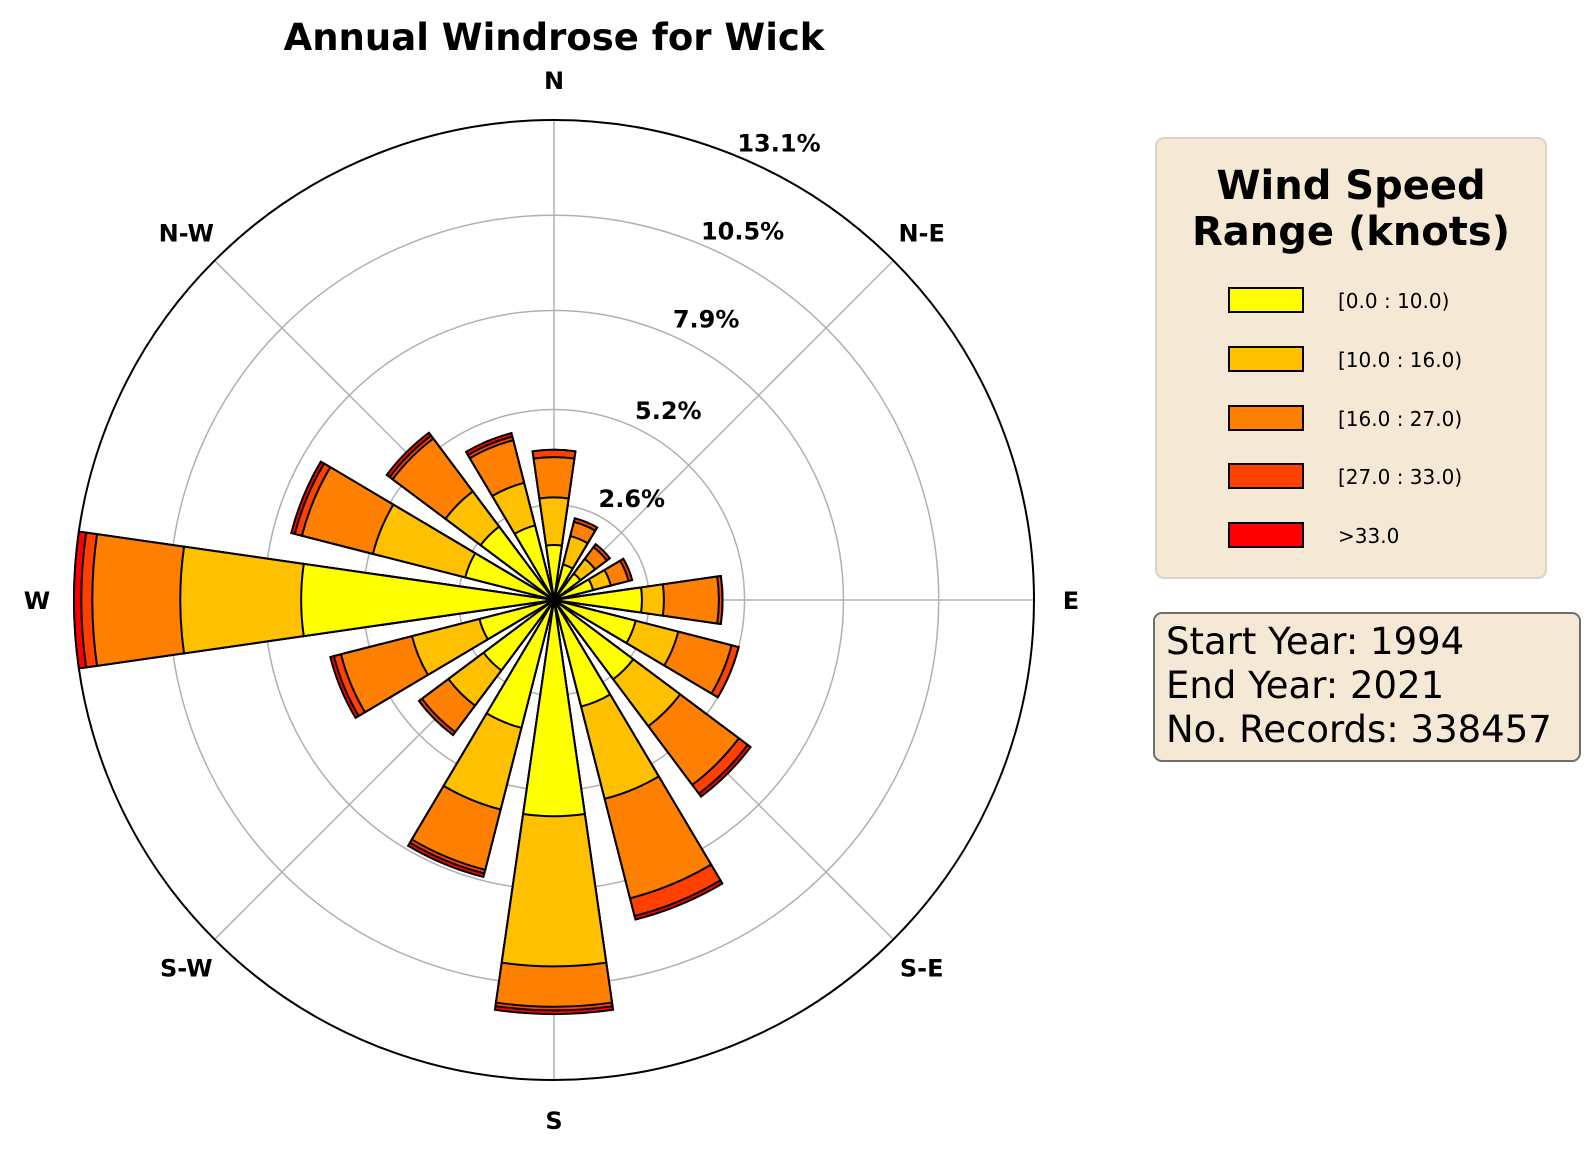  I want to click on radial-tick-label: 5.2%, so click(668, 411).